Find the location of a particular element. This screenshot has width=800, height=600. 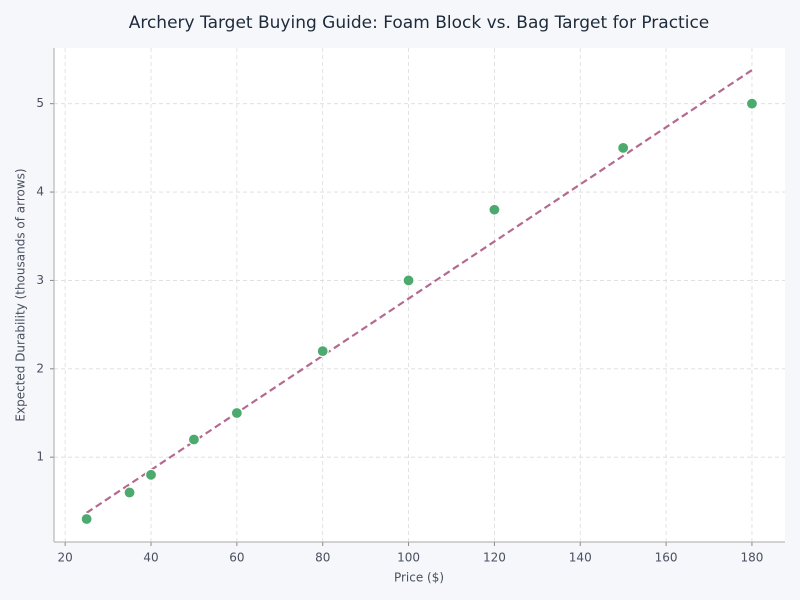

y-tick-label: 4 is located at coordinates (40, 192).